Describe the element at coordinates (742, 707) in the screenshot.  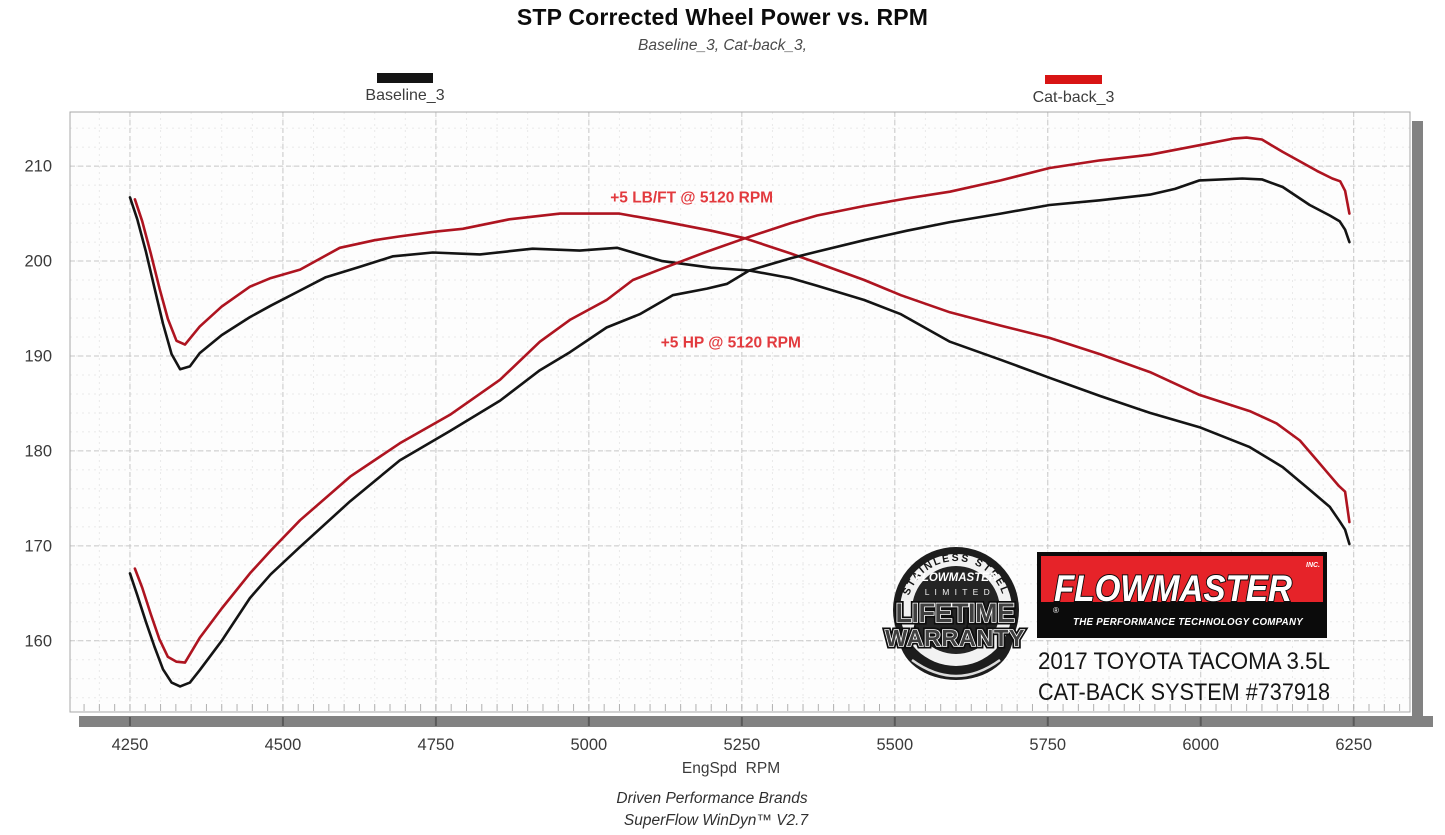
I see `x-minor-ticks` at that location.